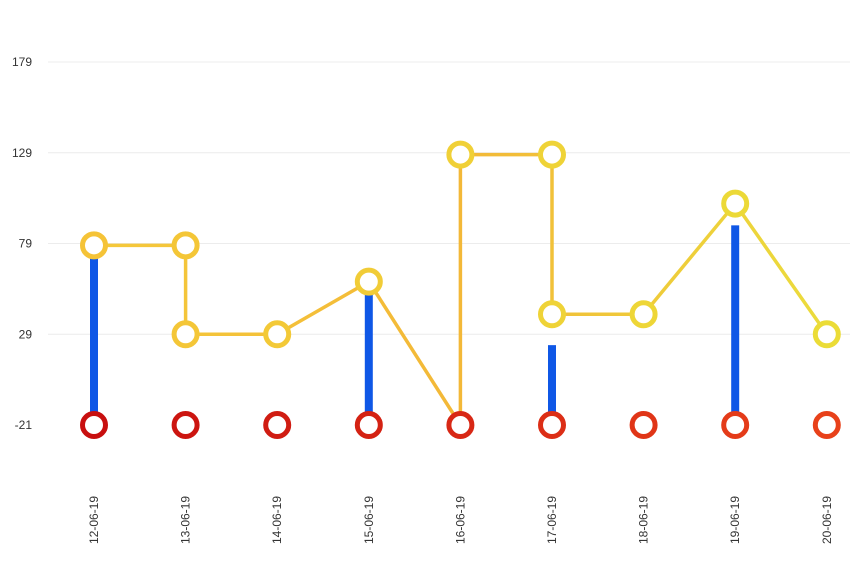 Image resolution: width=860 pixels, height=581 pixels. I want to click on x-tick-label: 20-06-19, so click(827, 520).